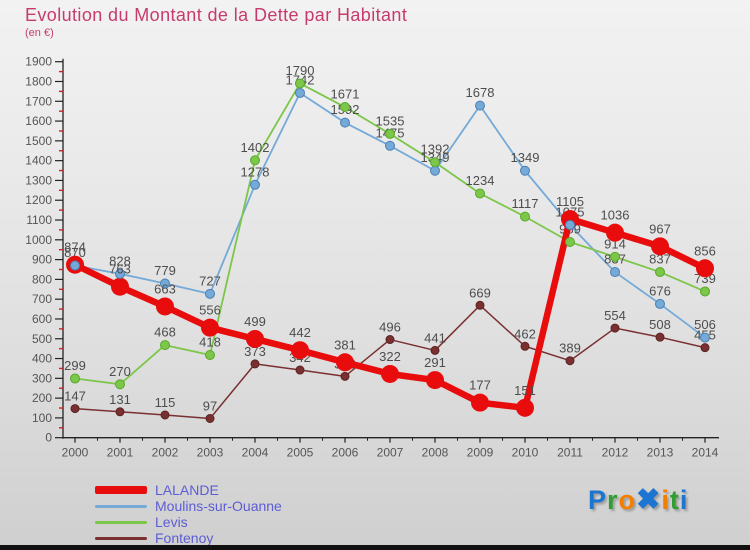  What do you see at coordinates (75, 365) in the screenshot?
I see `svg-text: 299` at bounding box center [75, 365].